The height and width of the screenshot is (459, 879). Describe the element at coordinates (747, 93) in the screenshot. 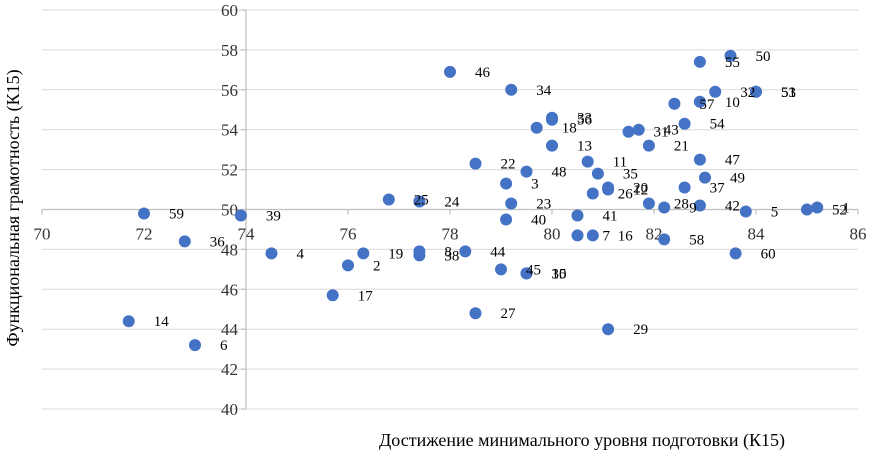

I see `point-label-32: 32` at that location.